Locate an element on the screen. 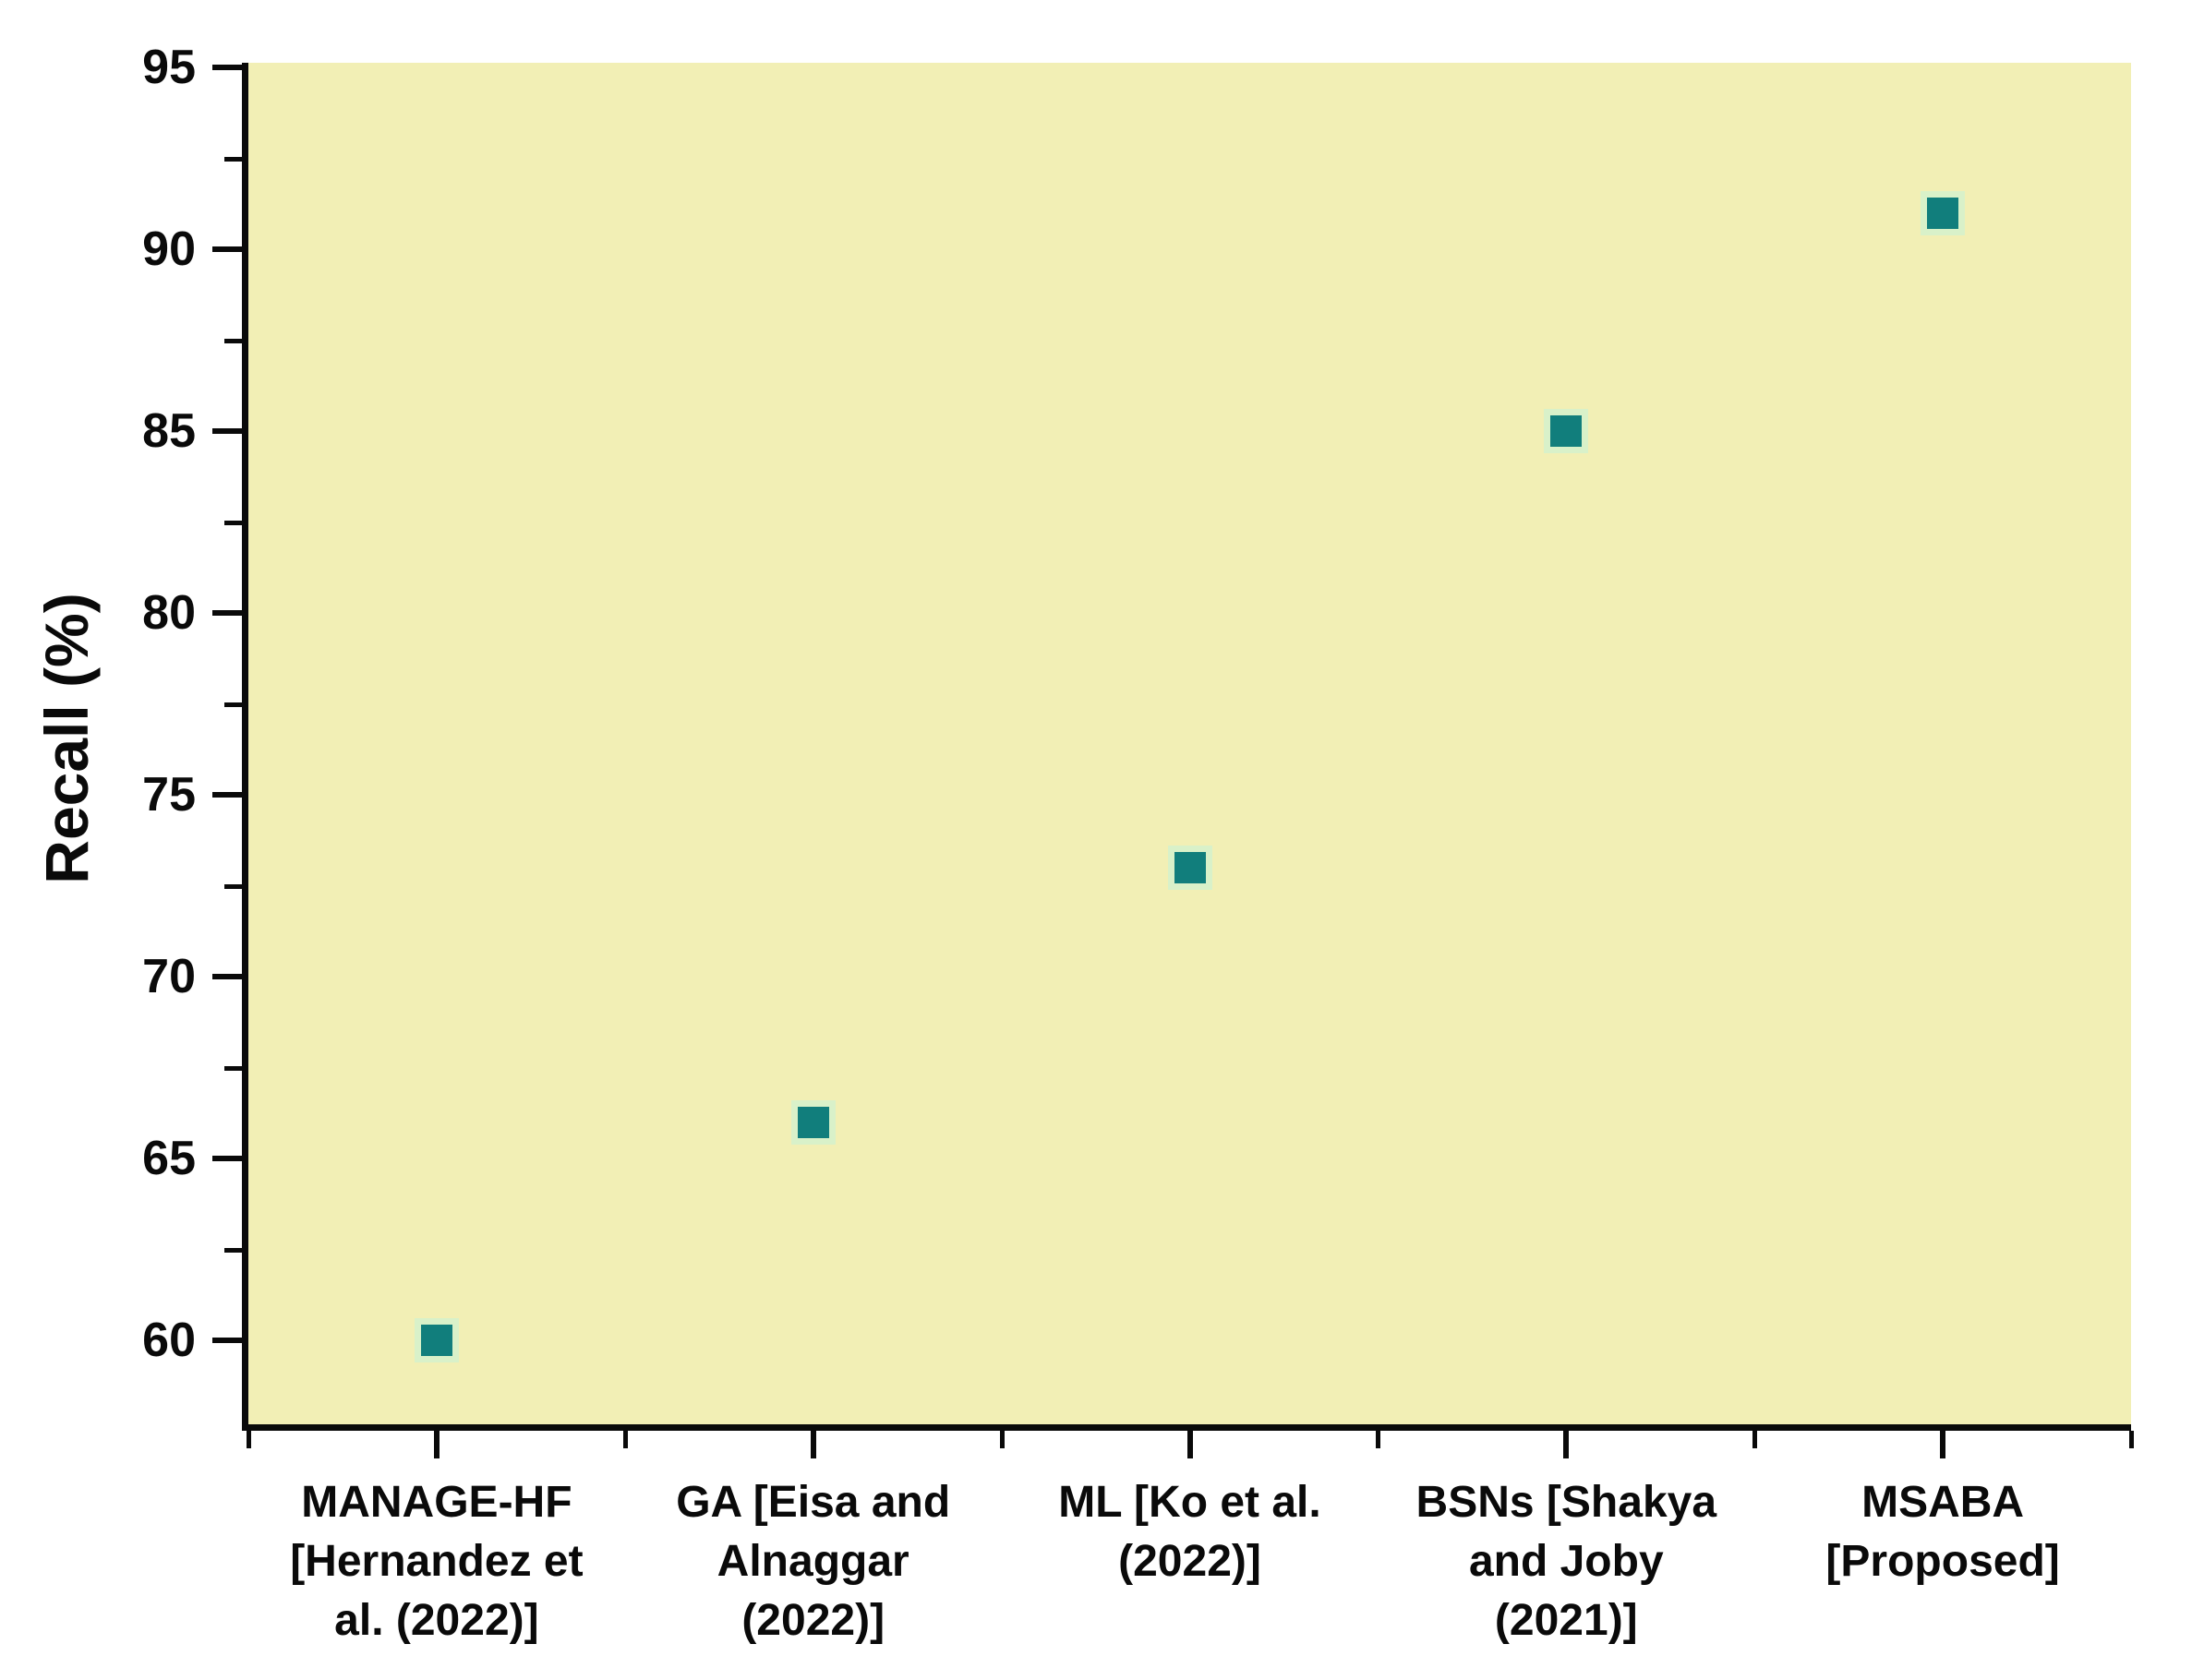  y-tick-label: 65 is located at coordinates (169, 1159).